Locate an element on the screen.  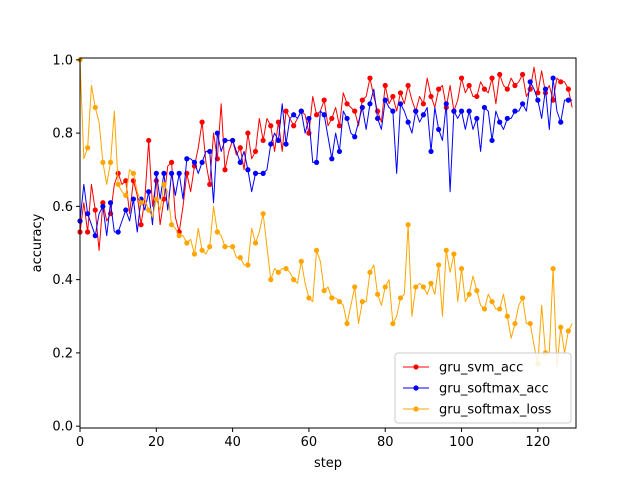
legend-entry-gru_softmax_acc: gru_softmax_acc is located at coordinates (476, 389).